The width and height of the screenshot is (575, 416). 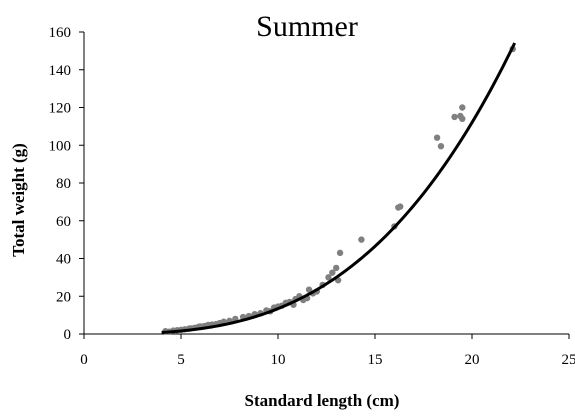 What do you see at coordinates (322, 400) in the screenshot?
I see `x-axis-label: Standard length (cm)` at bounding box center [322, 400].